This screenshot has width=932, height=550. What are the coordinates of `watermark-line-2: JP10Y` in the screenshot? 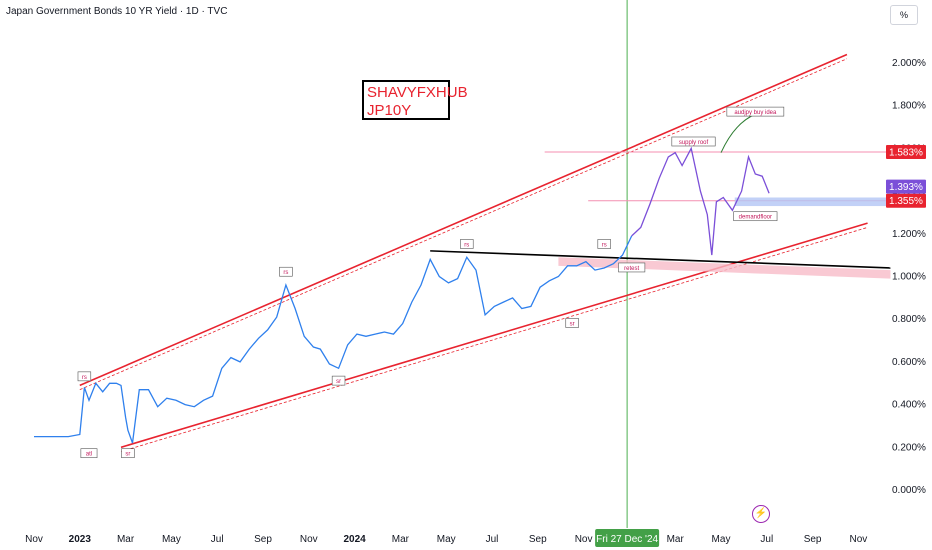 It's located at (389, 110).